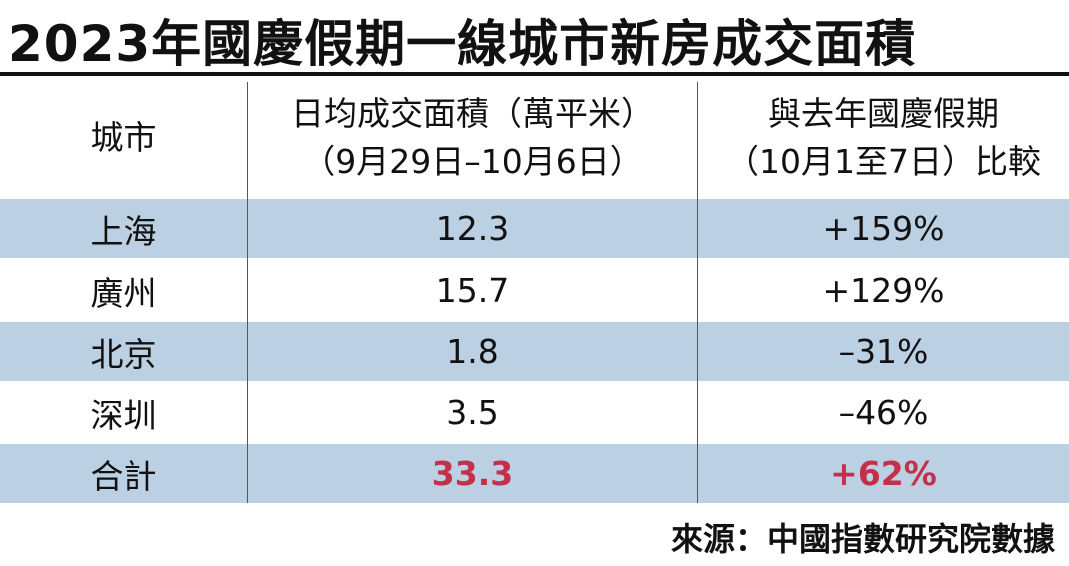 Image resolution: width=1069 pixels, height=566 pixels. What do you see at coordinates (883, 473) in the screenshot?
I see `table-cell: +62%` at bounding box center [883, 473].